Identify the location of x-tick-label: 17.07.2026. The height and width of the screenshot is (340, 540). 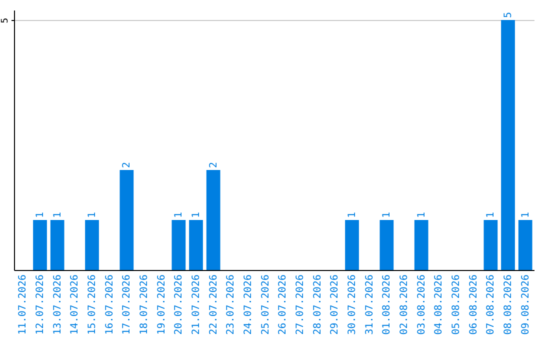
(127, 304).